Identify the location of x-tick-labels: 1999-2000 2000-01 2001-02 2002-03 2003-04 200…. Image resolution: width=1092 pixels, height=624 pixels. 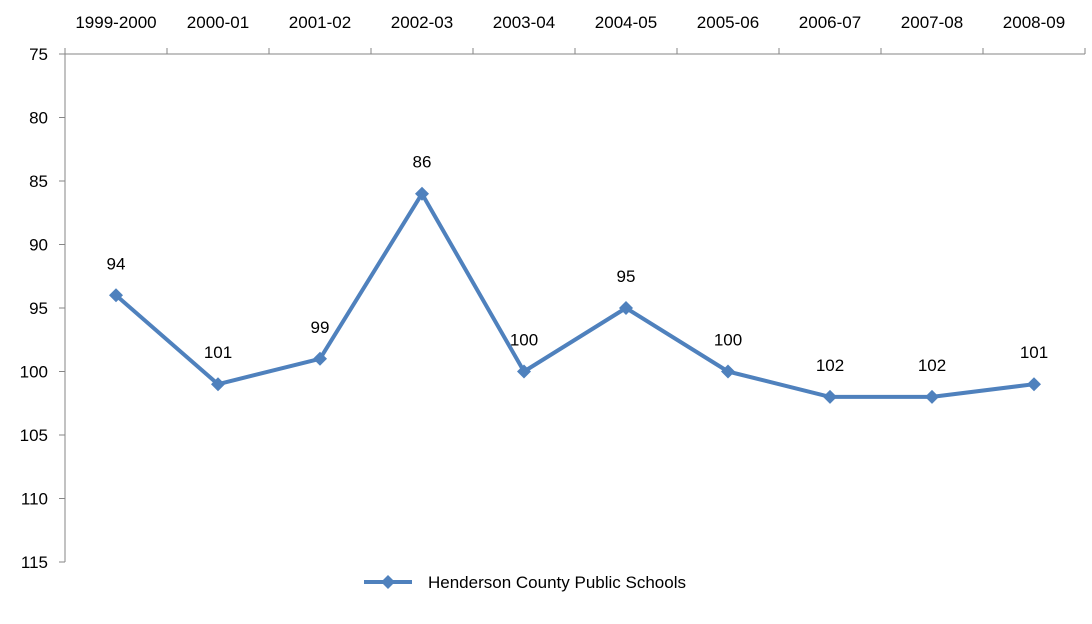
(570, 22).